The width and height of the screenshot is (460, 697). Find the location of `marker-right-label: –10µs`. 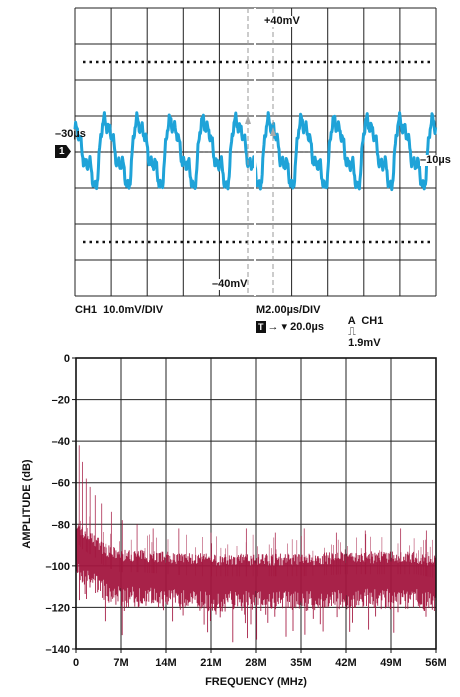

marker-right-label: –10µs is located at coordinates (435, 160).